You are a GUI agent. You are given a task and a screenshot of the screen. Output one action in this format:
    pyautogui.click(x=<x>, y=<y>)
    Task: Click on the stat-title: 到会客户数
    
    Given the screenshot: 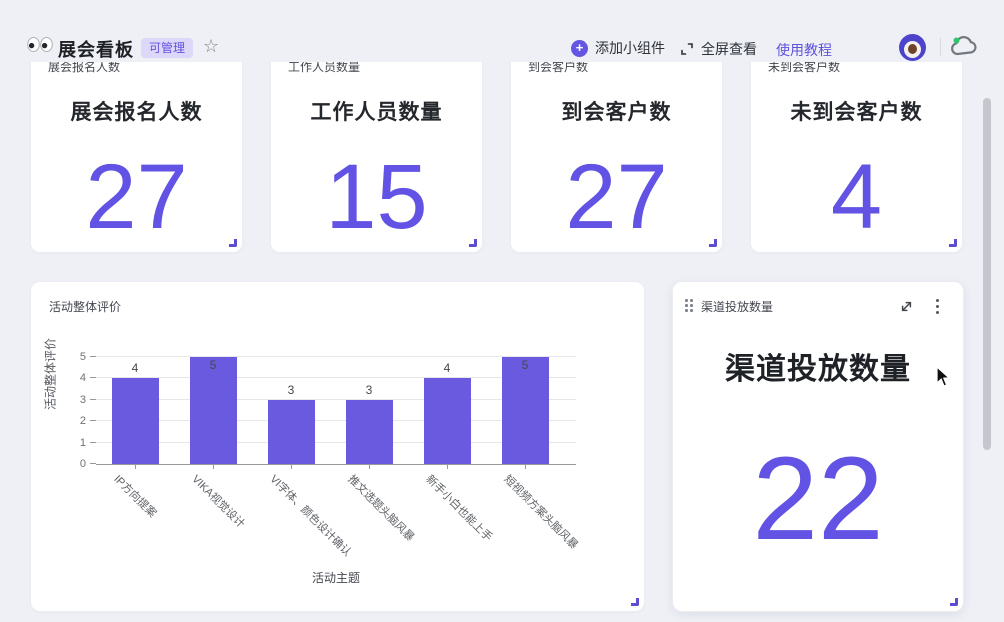 What is the action you would take?
    pyautogui.click(x=616, y=112)
    